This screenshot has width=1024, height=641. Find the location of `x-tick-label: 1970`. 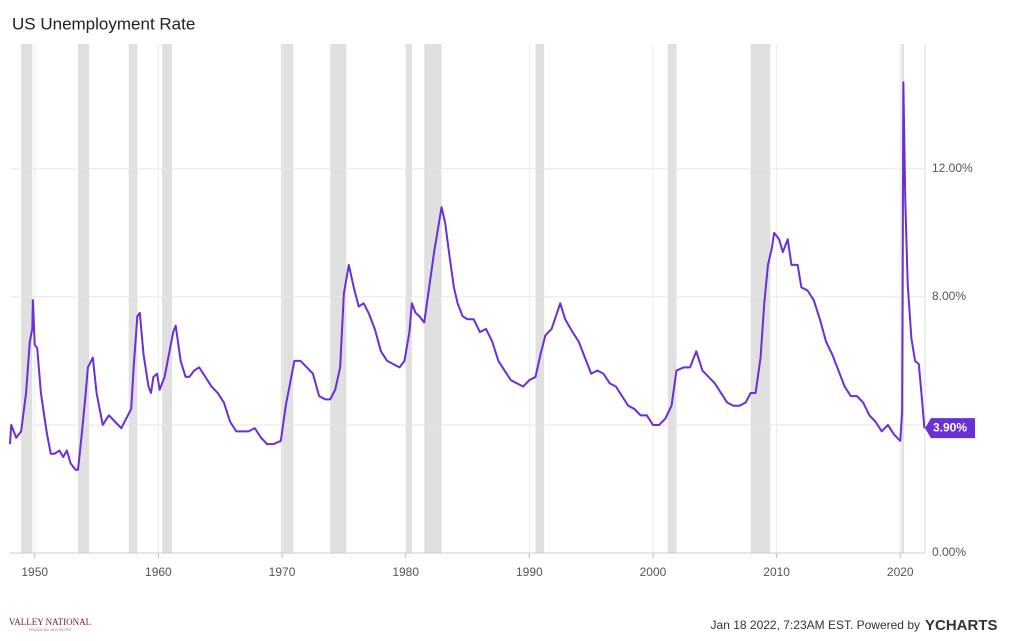

x-tick-label: 1970 is located at coordinates (282, 572).